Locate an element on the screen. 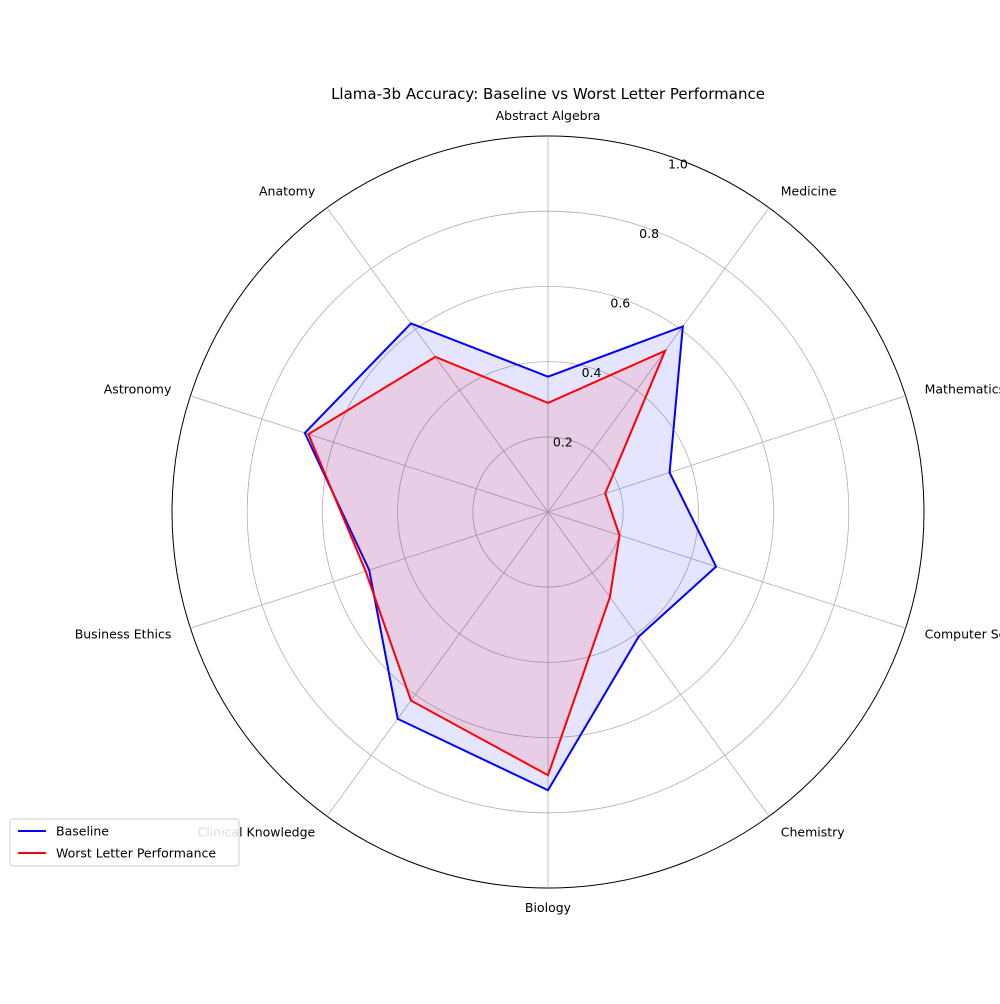 The height and width of the screenshot is (1004, 1000). category-label: Medicine is located at coordinates (809, 191).